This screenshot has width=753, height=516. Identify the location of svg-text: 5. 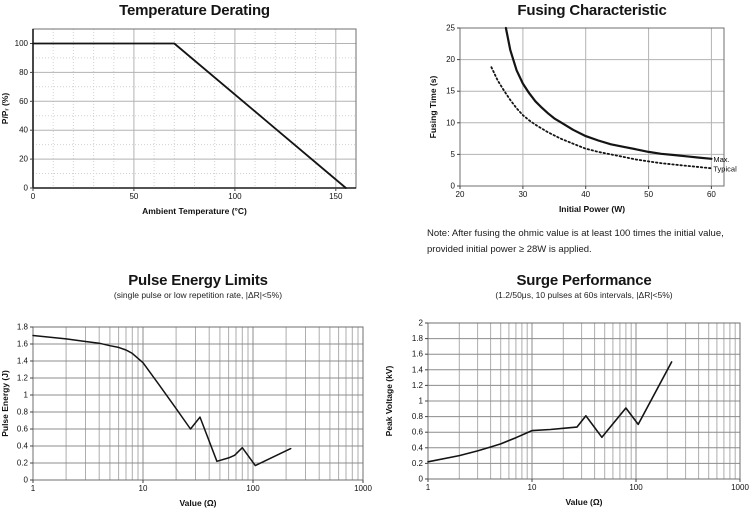
(453, 154).